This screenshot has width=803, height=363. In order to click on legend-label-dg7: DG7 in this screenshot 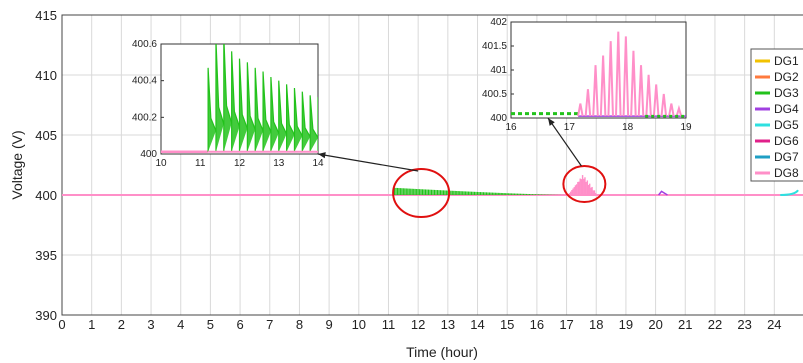, I will do `click(786, 157)`.